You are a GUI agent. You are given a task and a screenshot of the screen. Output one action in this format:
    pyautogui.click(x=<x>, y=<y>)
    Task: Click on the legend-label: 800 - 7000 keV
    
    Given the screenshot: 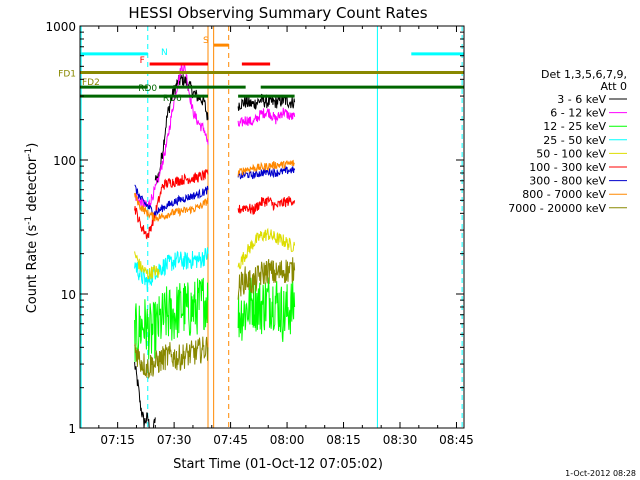 What is the action you would take?
    pyautogui.click(x=564, y=194)
    